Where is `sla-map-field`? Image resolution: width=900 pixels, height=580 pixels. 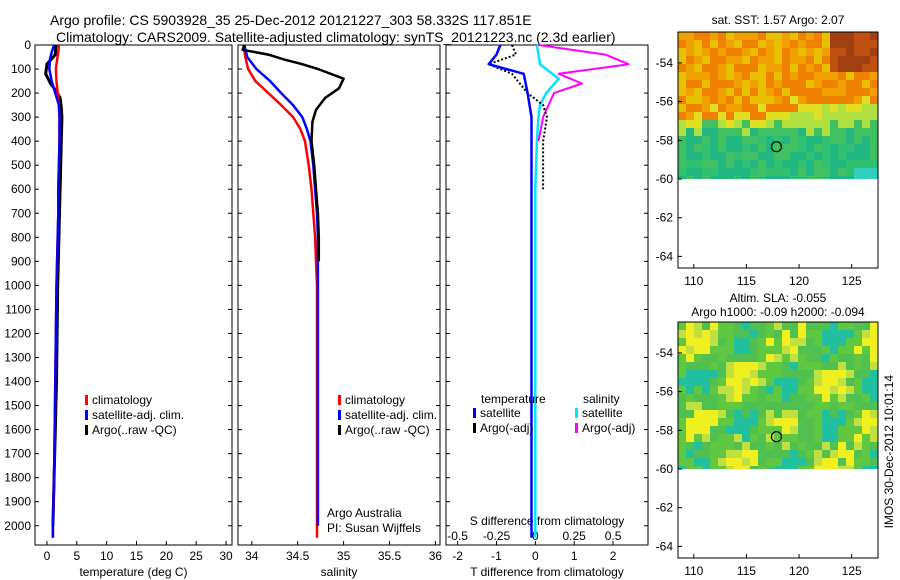
sla-map-field is located at coordinates (778, 396).